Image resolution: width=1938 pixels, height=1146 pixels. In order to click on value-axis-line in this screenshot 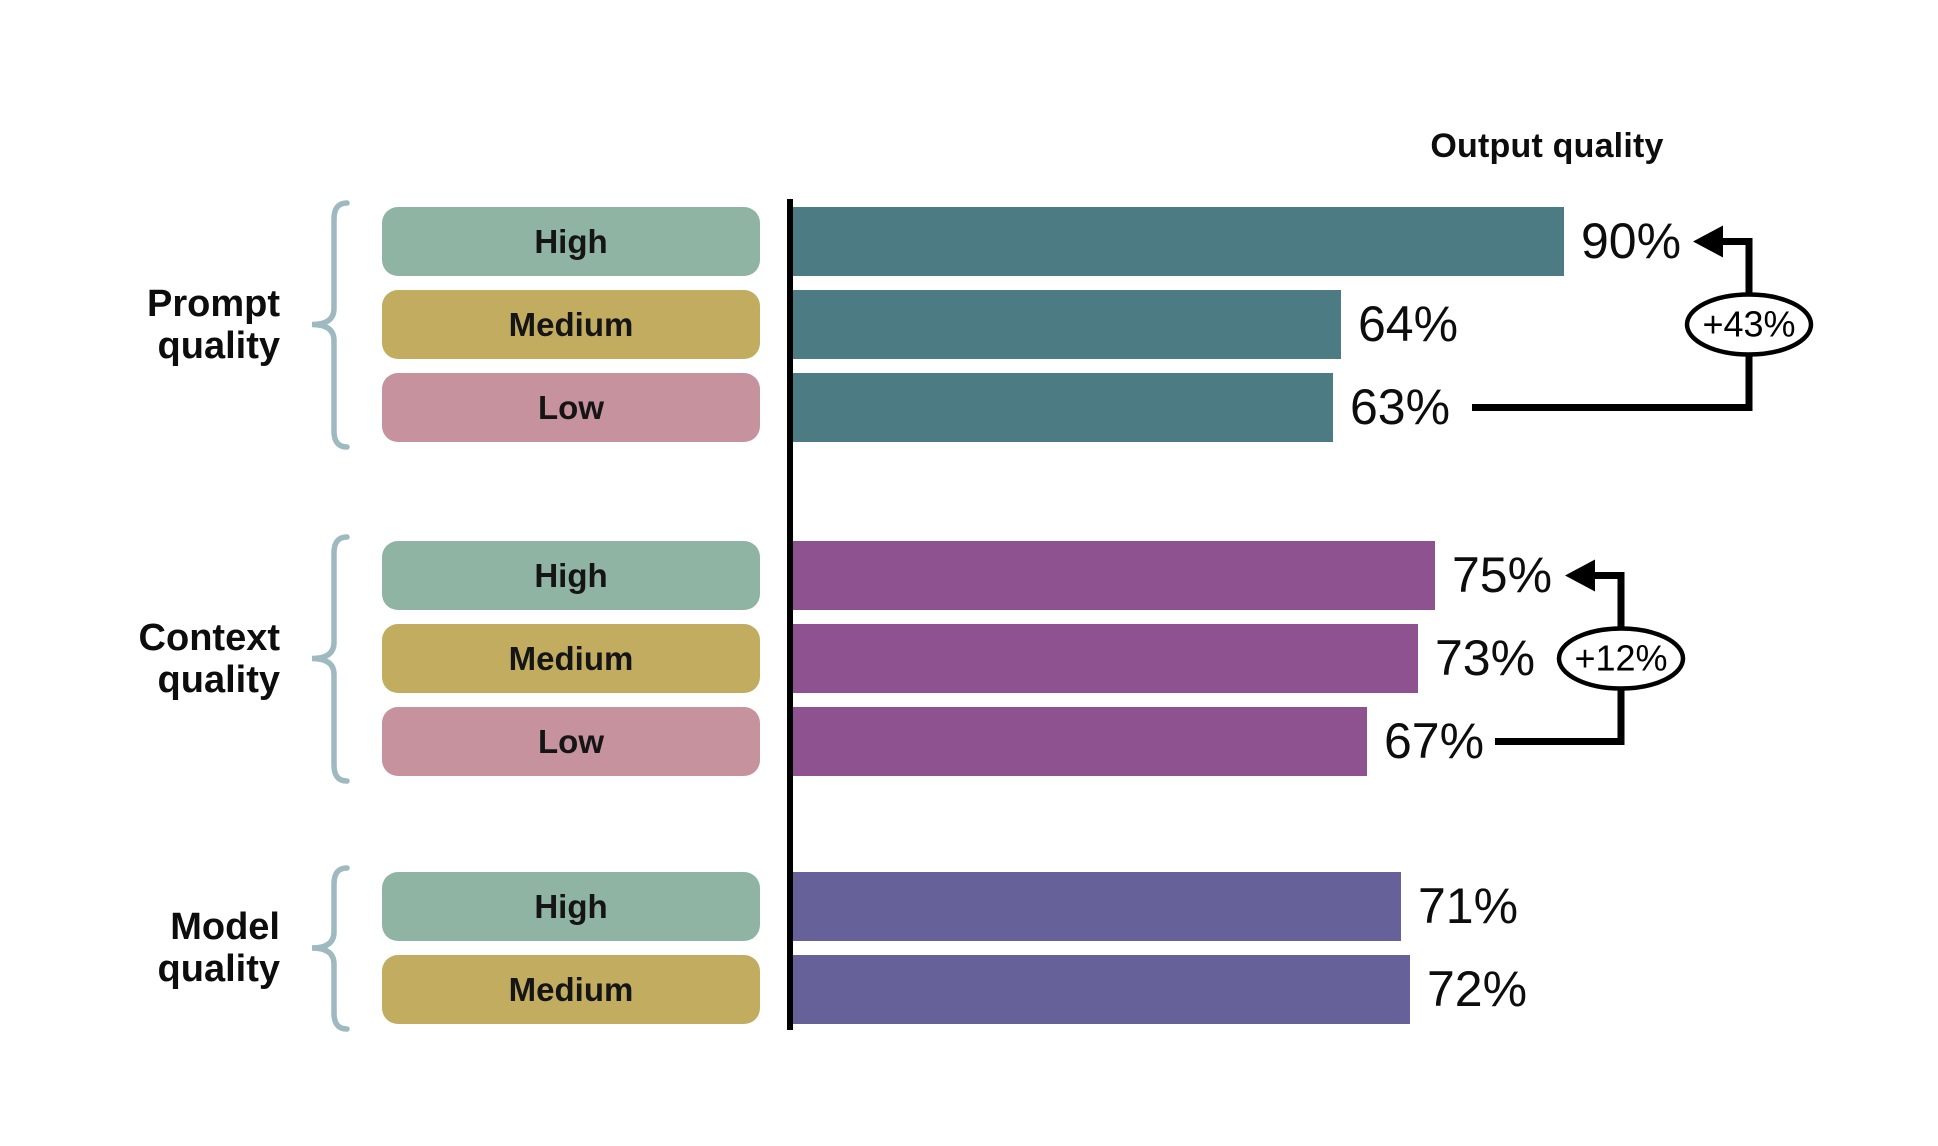, I will do `click(790, 614)`.